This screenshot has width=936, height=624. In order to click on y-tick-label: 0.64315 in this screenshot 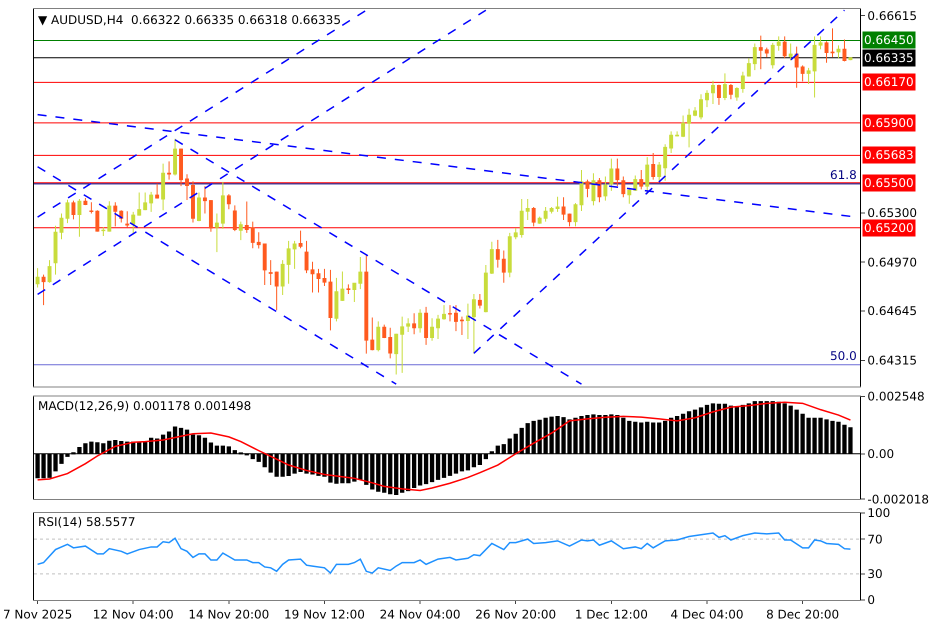, I will do `click(892, 361)`.